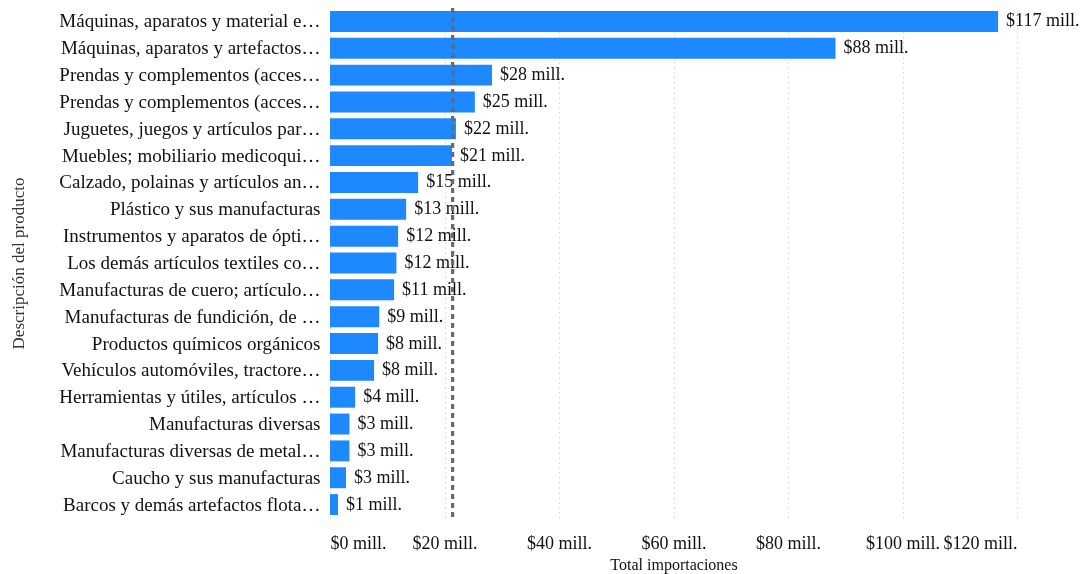 This screenshot has width=1088, height=574. I want to click on x-tick-label: $20 mill., so click(445, 542).